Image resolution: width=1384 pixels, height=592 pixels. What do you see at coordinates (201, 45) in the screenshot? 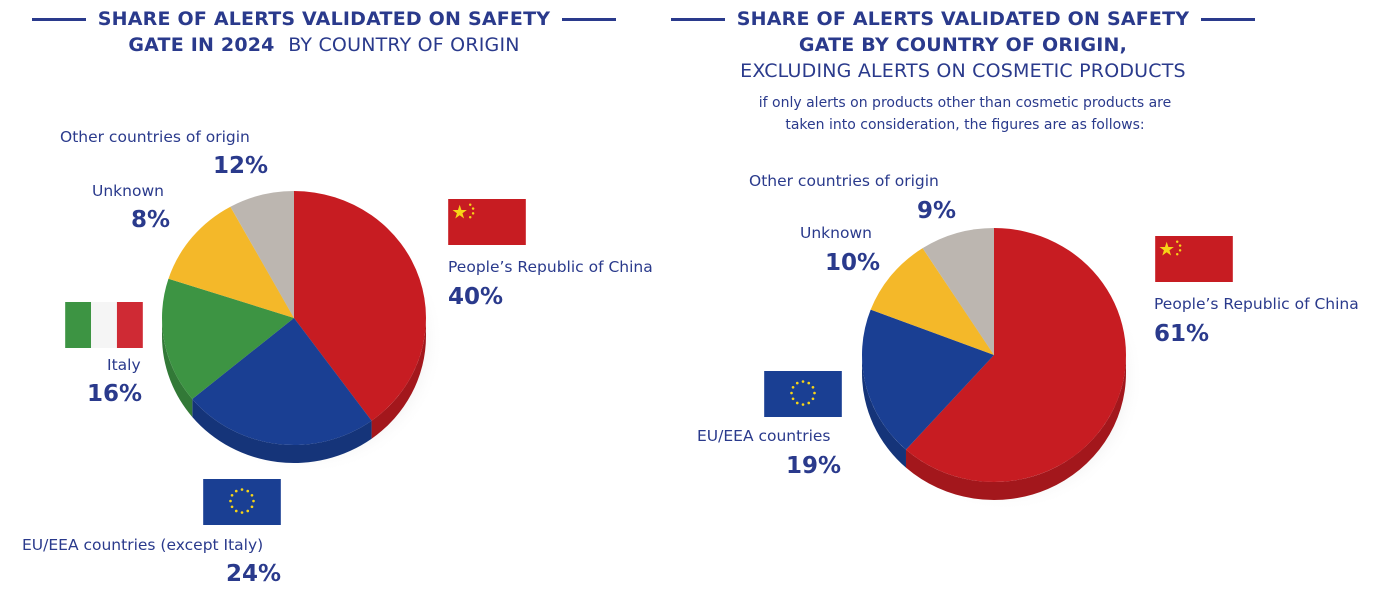
I see `left-title-line2-bold: GATE IN 2024` at bounding box center [201, 45].